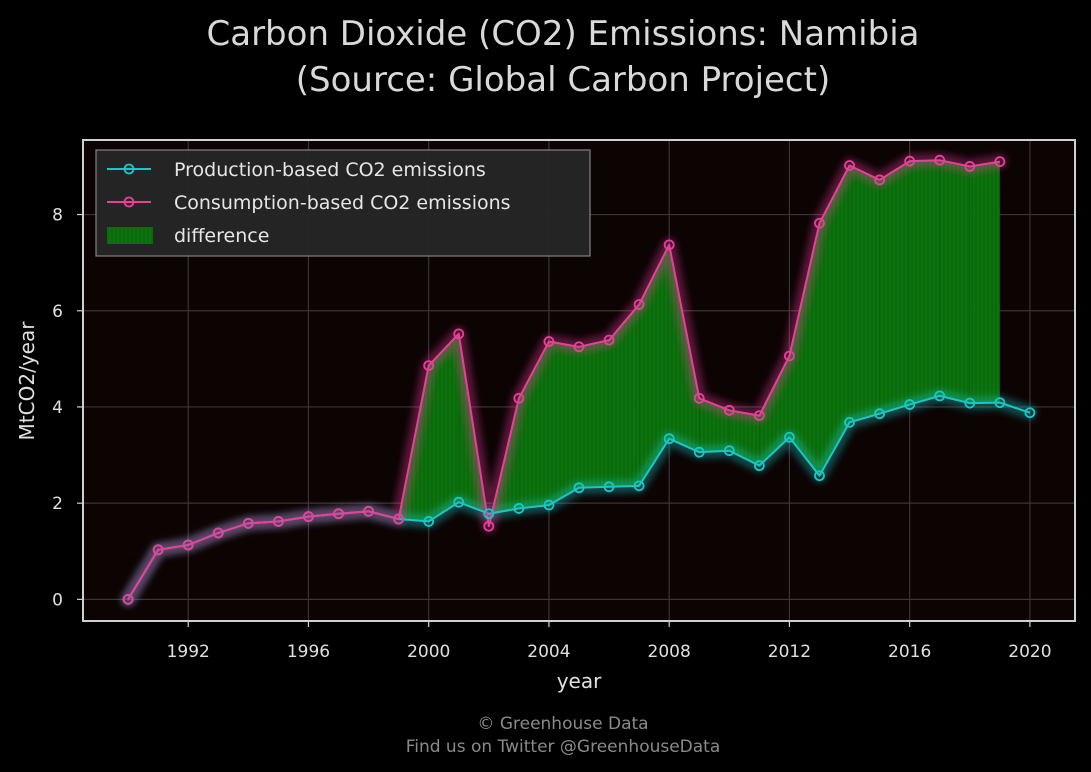 This screenshot has height=772, width=1091. What do you see at coordinates (27, 381) in the screenshot?
I see `y-axis-label: MtCO2/year` at bounding box center [27, 381].